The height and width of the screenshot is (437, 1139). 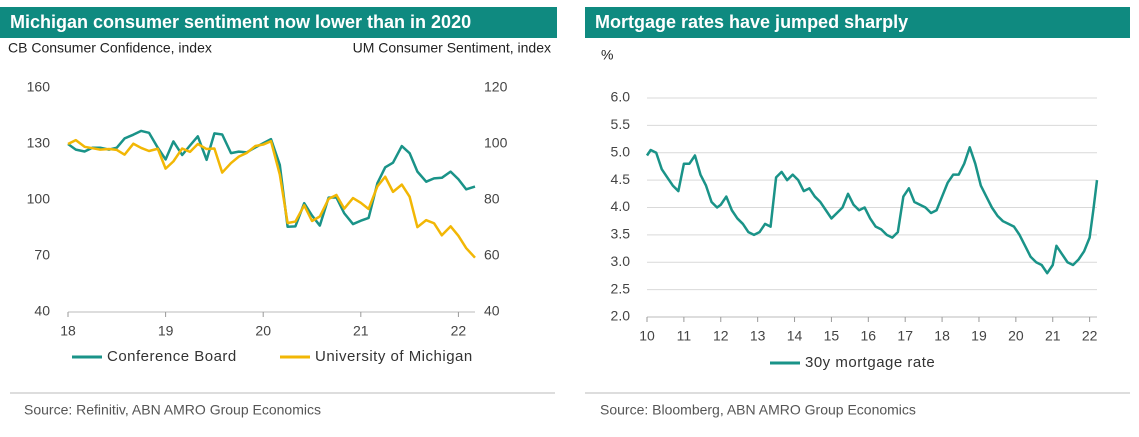 What do you see at coordinates (492, 255) in the screenshot?
I see `y2-tick-label: 60` at bounding box center [492, 255].